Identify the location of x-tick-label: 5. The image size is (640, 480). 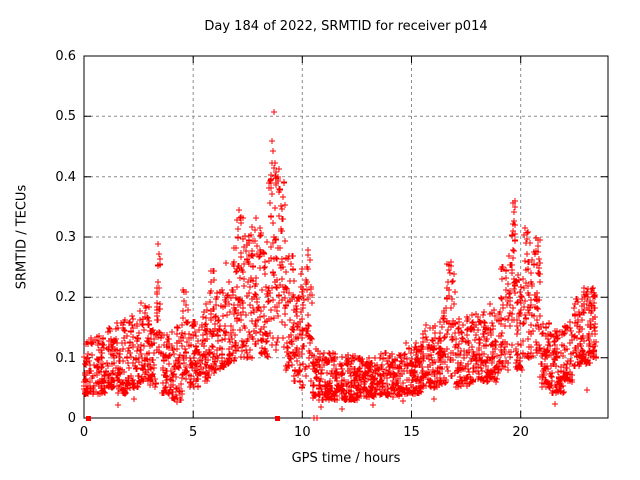
(193, 432).